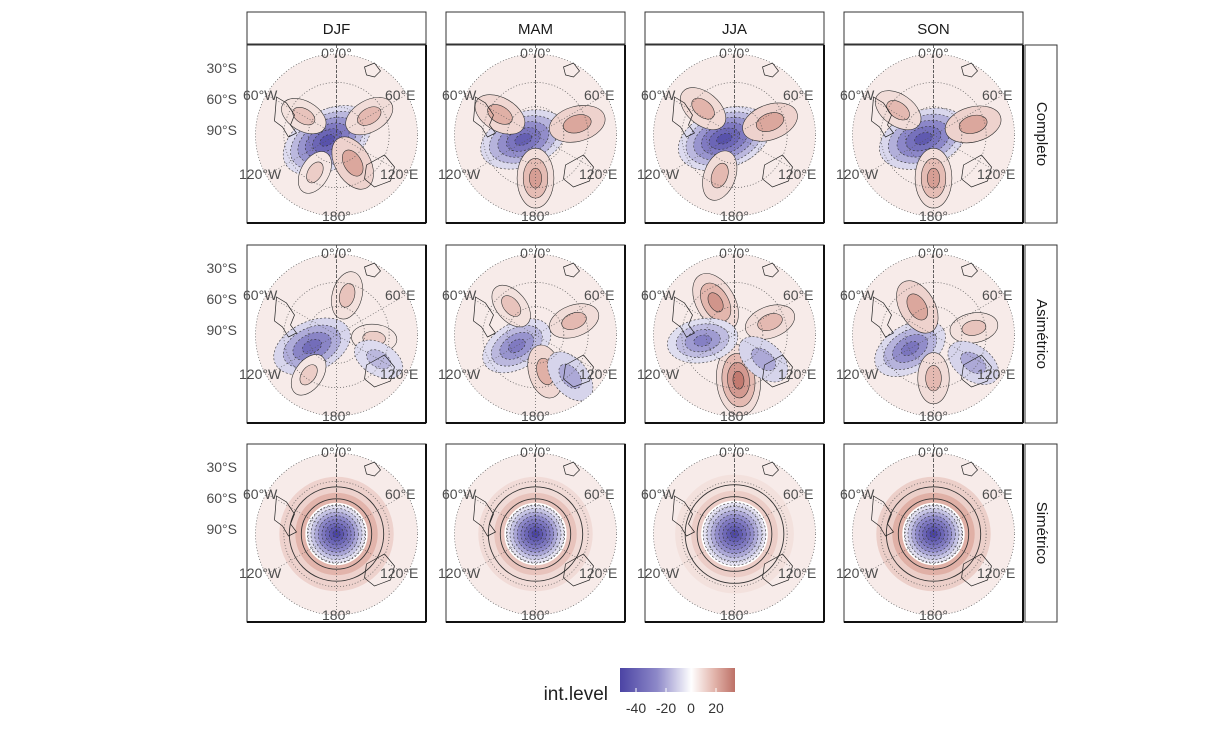 The image size is (1228, 729). Describe the element at coordinates (636, 708) in the screenshot. I see `legend-tick-label: -40` at that location.